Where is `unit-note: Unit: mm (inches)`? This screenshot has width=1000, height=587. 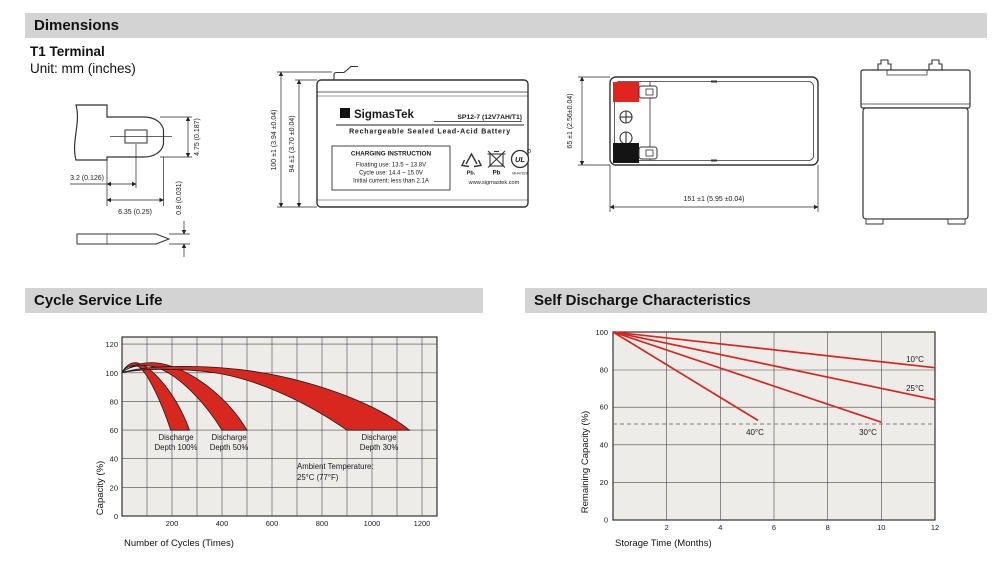
unit-note: Unit: mm (inches) is located at coordinates (83, 68).